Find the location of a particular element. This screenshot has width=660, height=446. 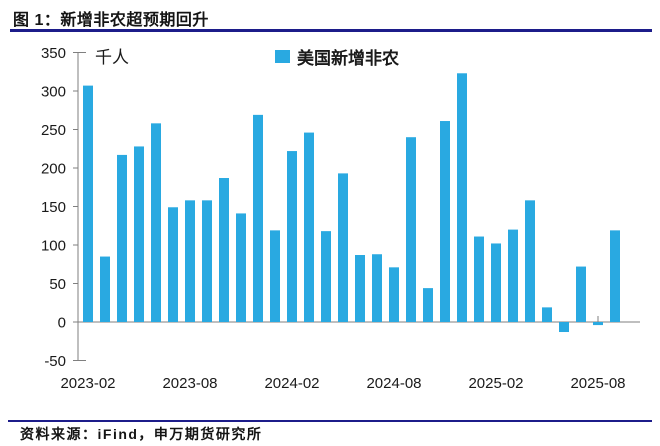

legend-series-label: 美国新增非农 is located at coordinates (348, 58).